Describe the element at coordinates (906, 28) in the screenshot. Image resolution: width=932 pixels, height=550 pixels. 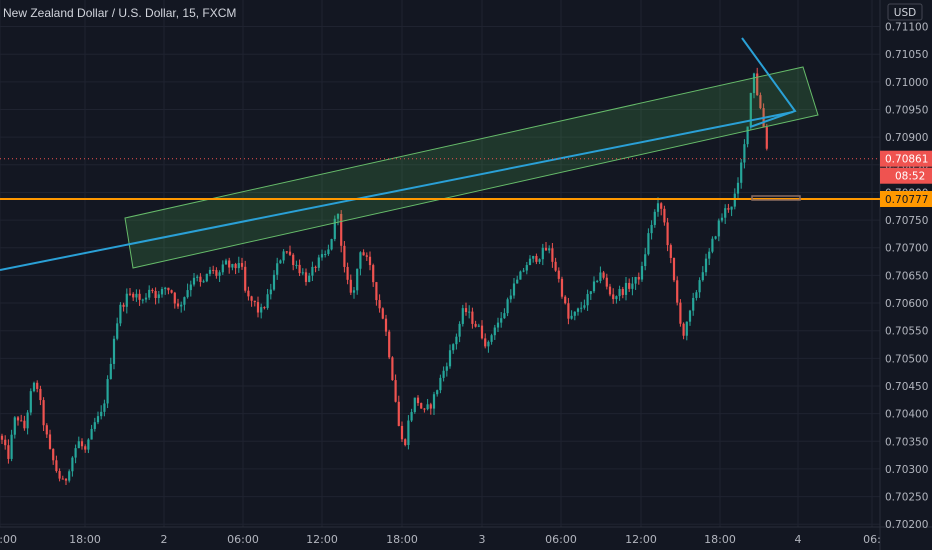
I see `y-tick-label: 0.71100` at that location.